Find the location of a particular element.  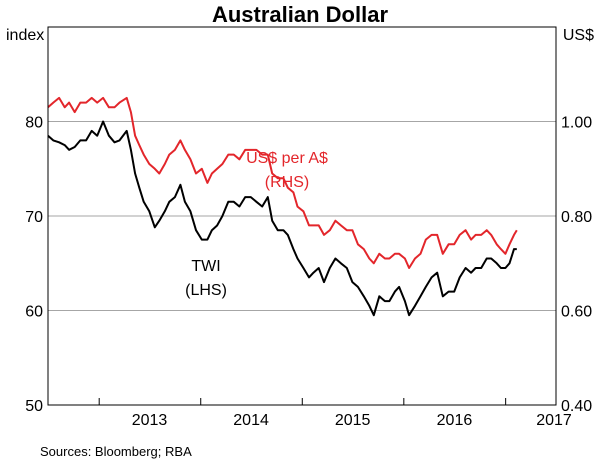

right-tick-label: 1.00 is located at coordinates (576, 123).